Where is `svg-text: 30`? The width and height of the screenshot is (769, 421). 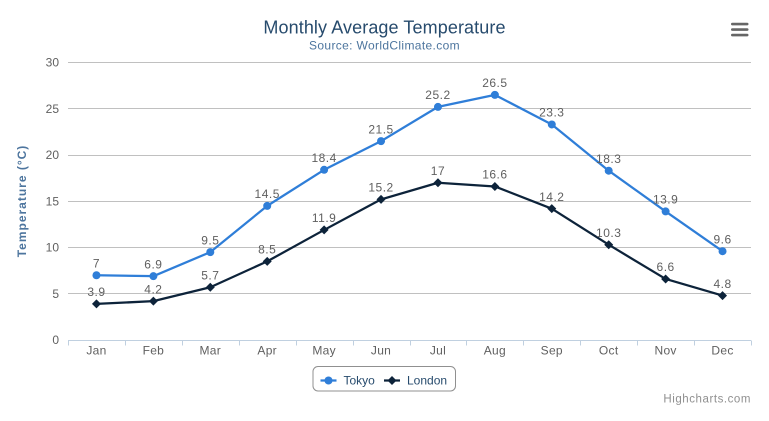
svg-text: 30 is located at coordinates (53, 63).